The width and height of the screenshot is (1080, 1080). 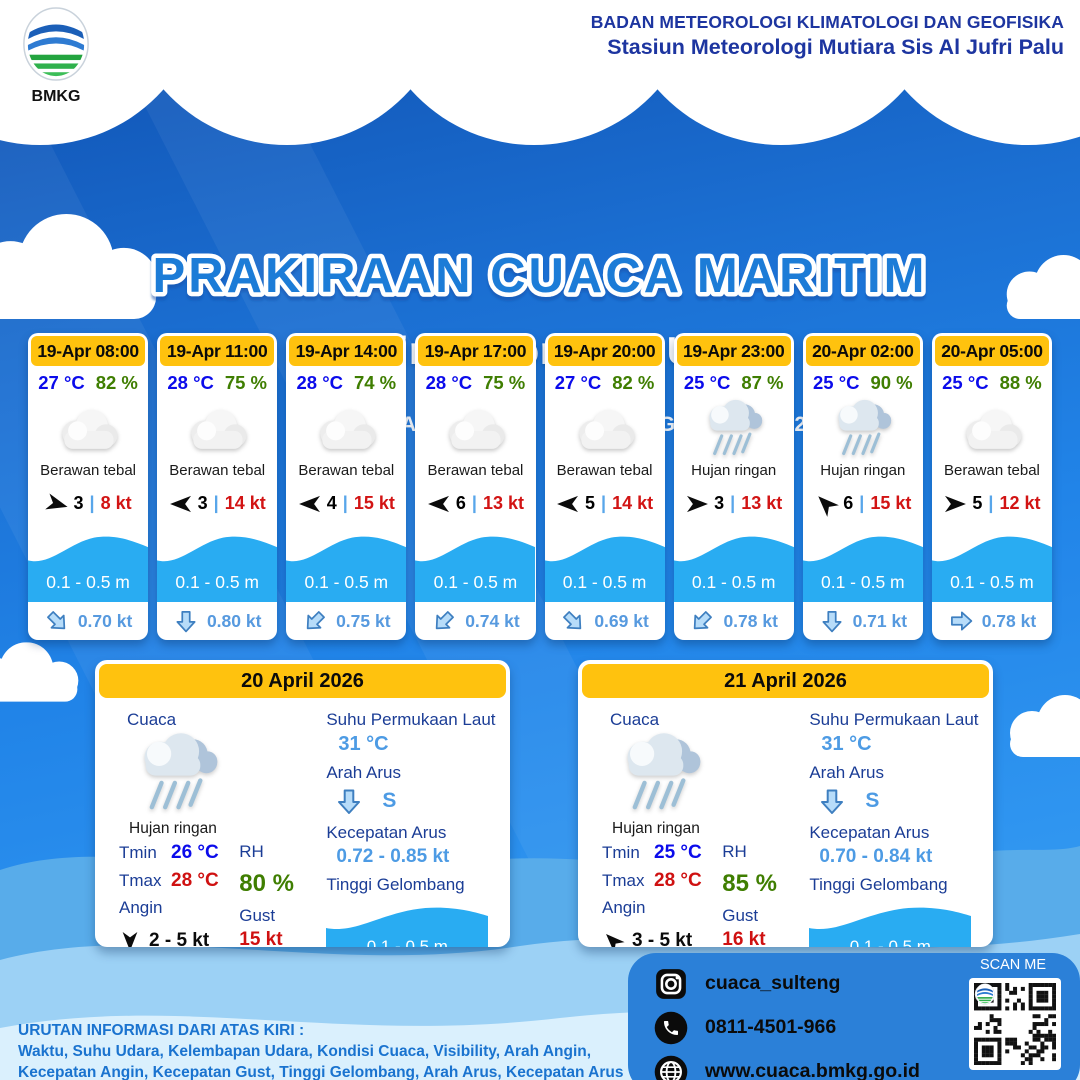 What do you see at coordinates (678, 852) in the screenshot?
I see `tmin-value: 25 °C` at bounding box center [678, 852].